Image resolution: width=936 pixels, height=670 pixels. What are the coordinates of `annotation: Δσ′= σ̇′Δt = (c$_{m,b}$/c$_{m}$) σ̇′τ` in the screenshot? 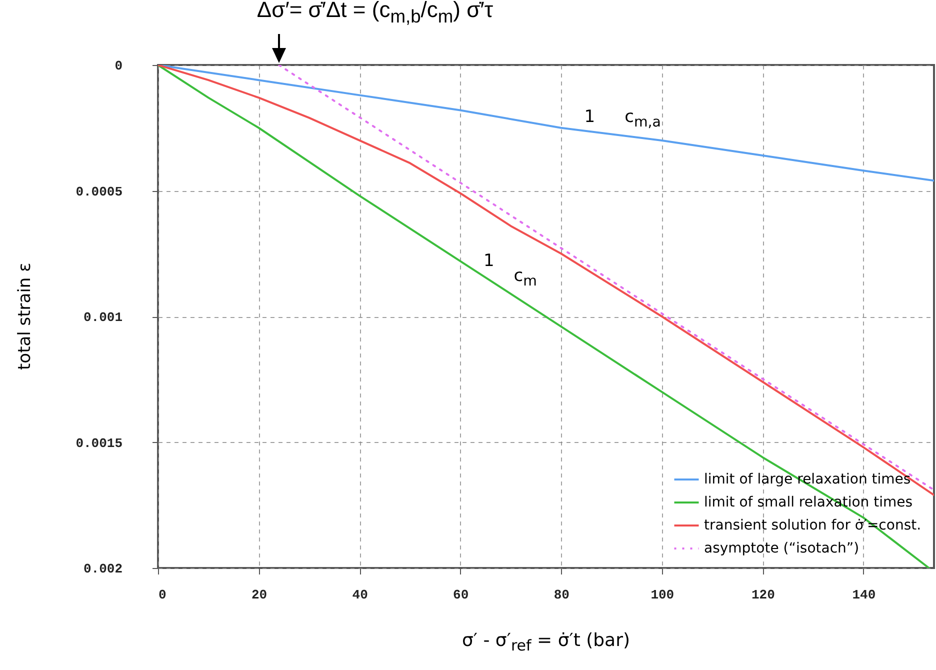 It's located at (375, 14).